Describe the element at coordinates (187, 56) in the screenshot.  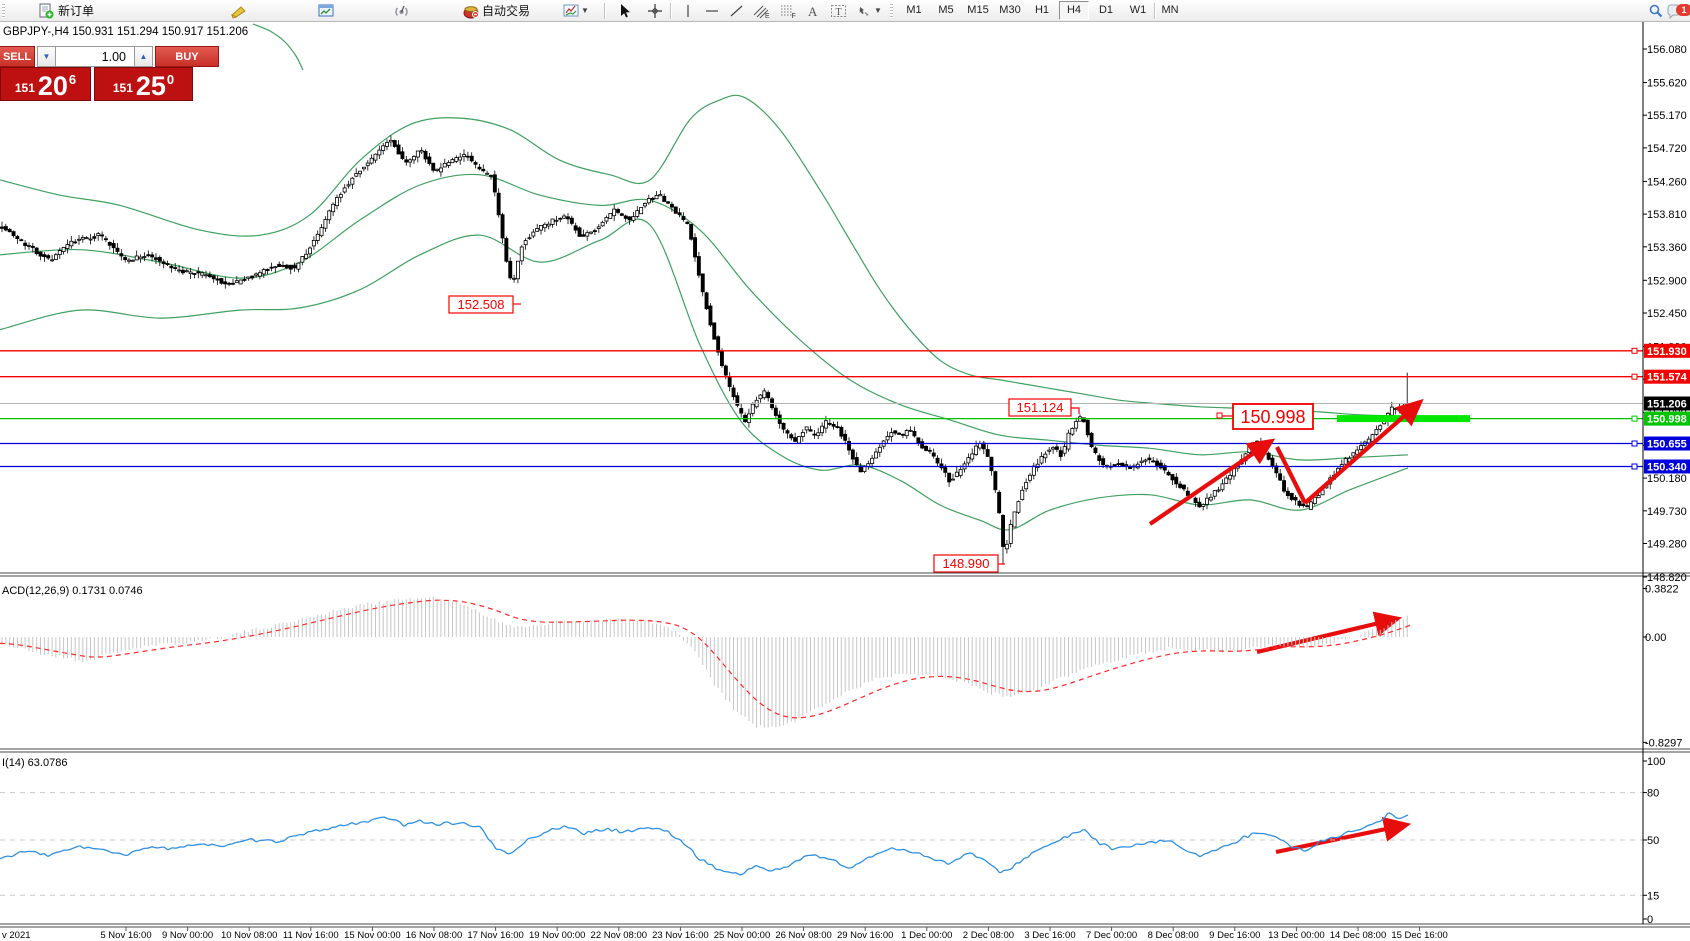
I see `buy-button: BUY` at that location.